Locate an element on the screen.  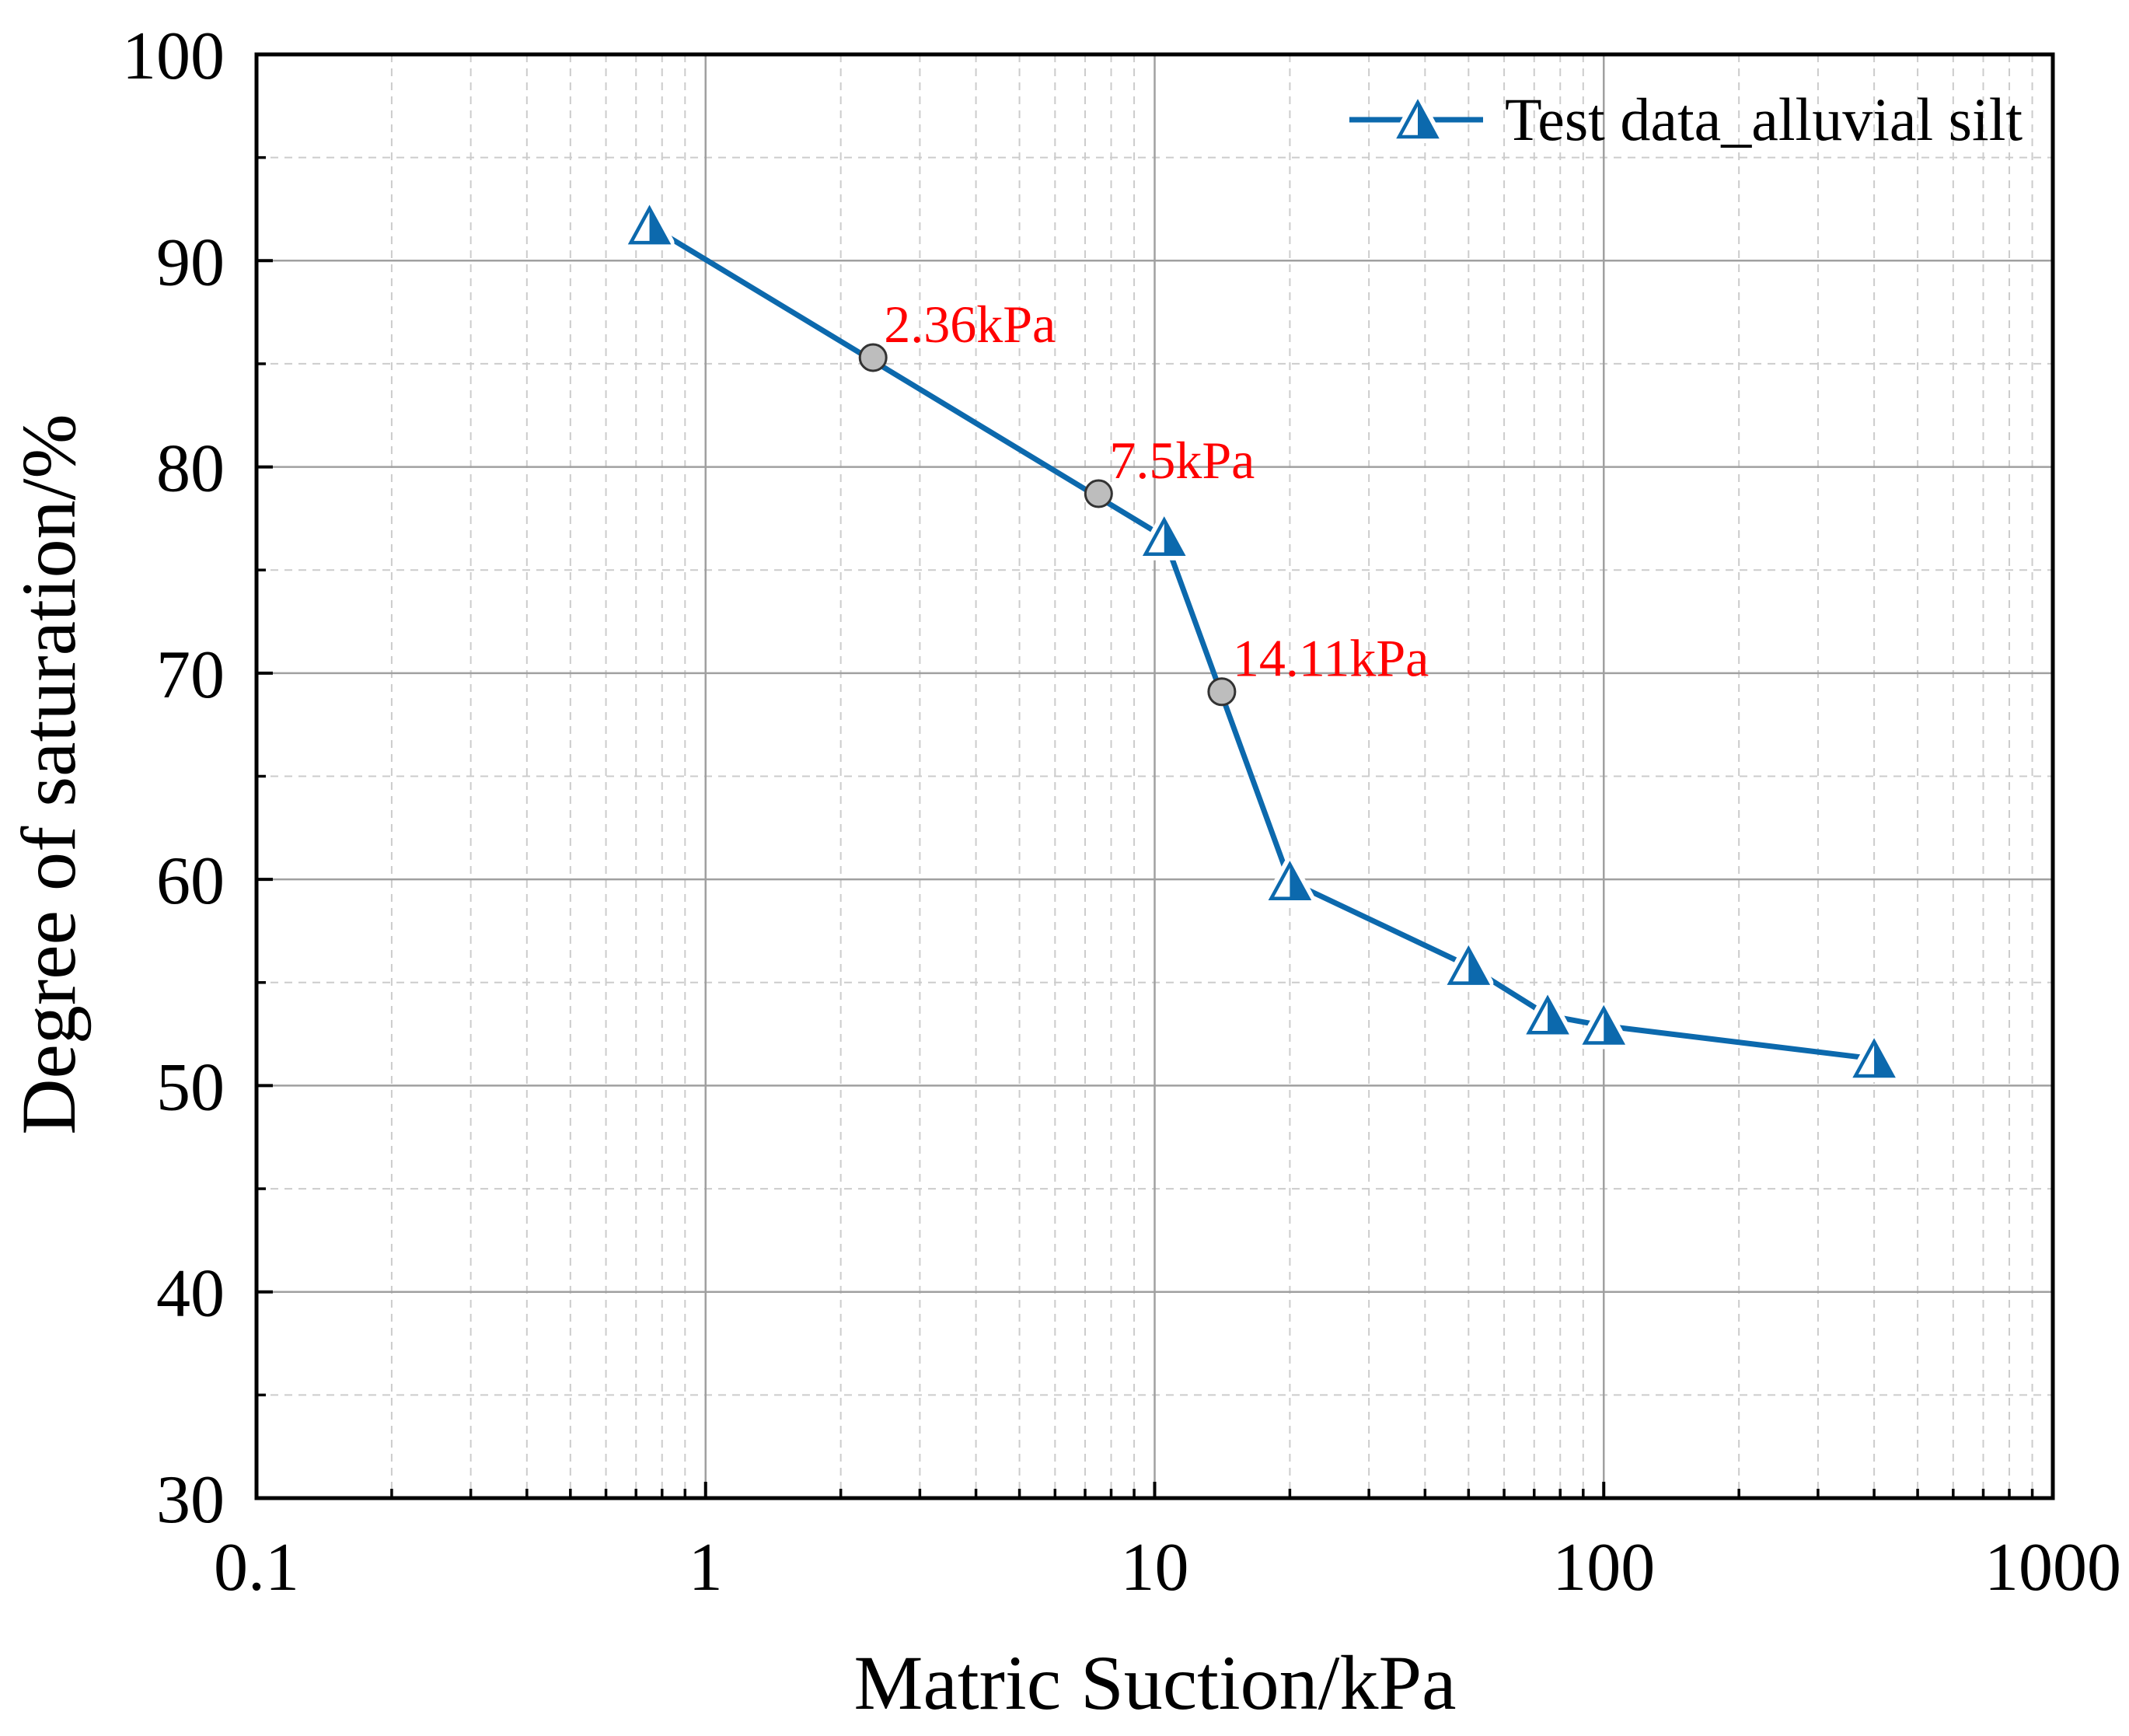
y-tick-label: 30 is located at coordinates (190, 1500).